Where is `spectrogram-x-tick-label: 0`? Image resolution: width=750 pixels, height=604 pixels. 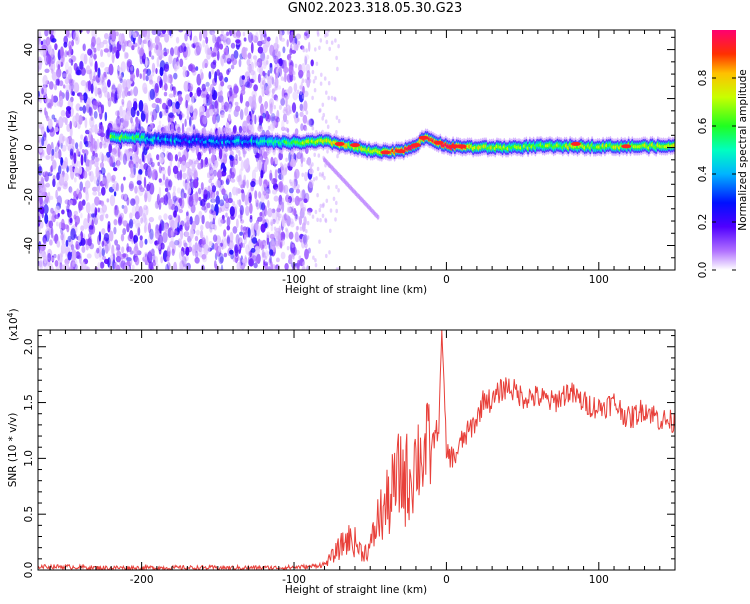 spectrogram-x-tick-label: 0 is located at coordinates (446, 280).